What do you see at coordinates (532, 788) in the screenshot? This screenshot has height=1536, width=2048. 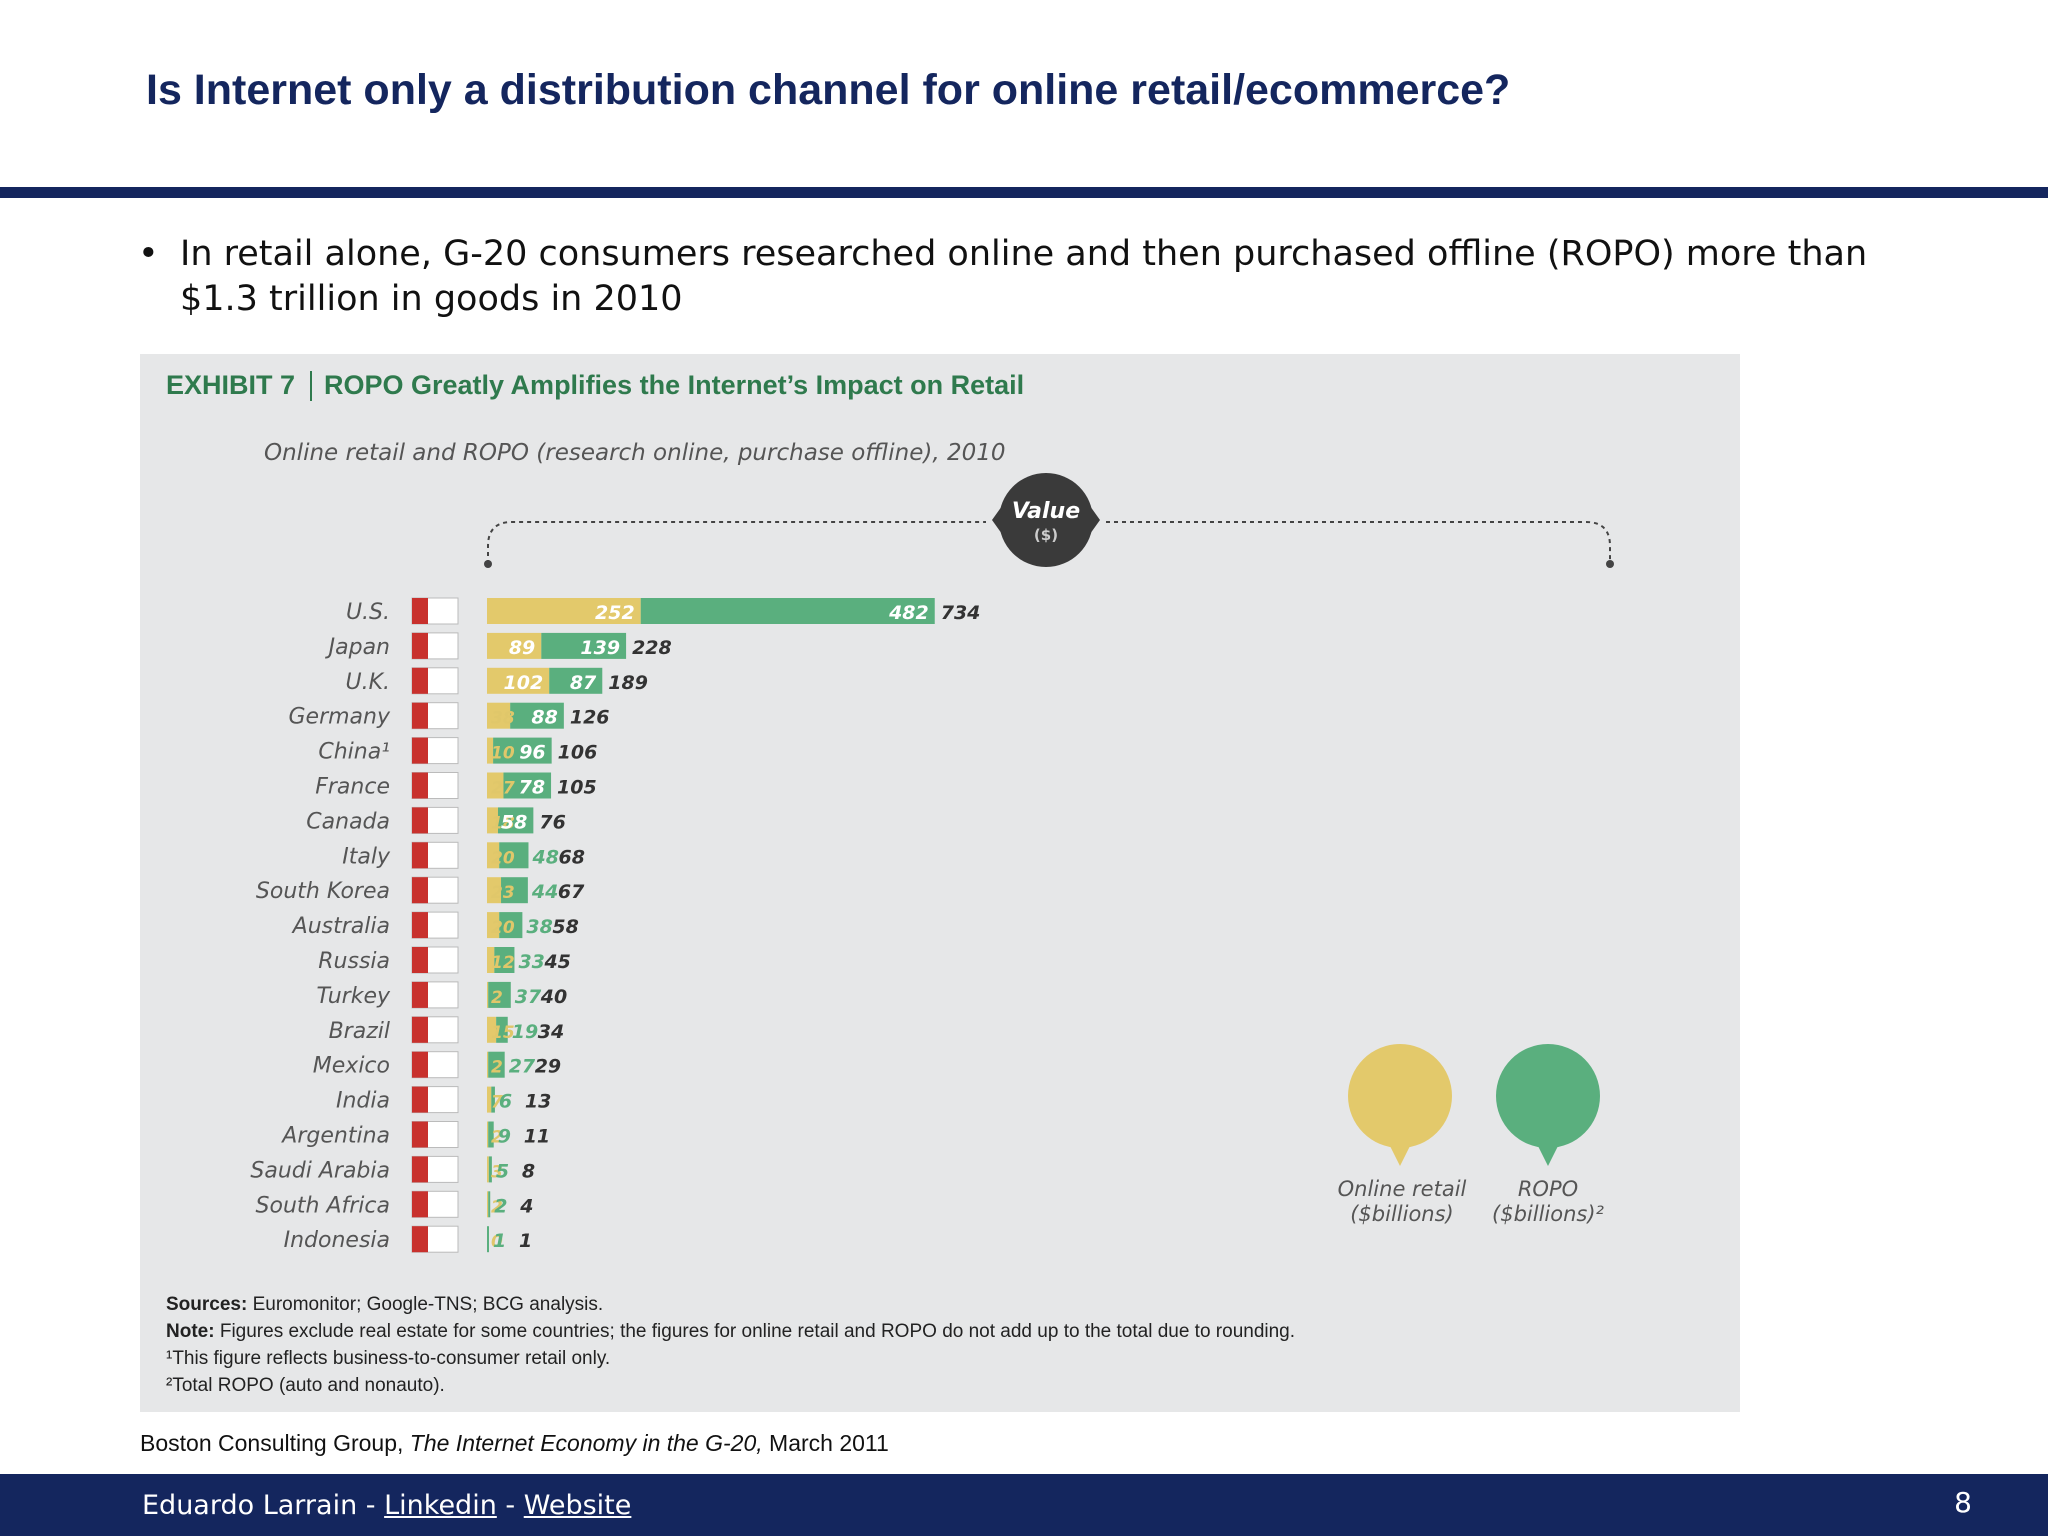 I see `ropo-value-label: 78` at bounding box center [532, 788].